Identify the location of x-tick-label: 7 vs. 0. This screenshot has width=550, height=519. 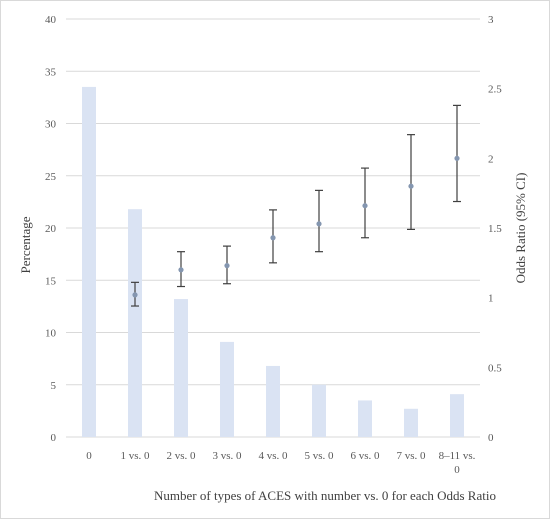
(411, 456).